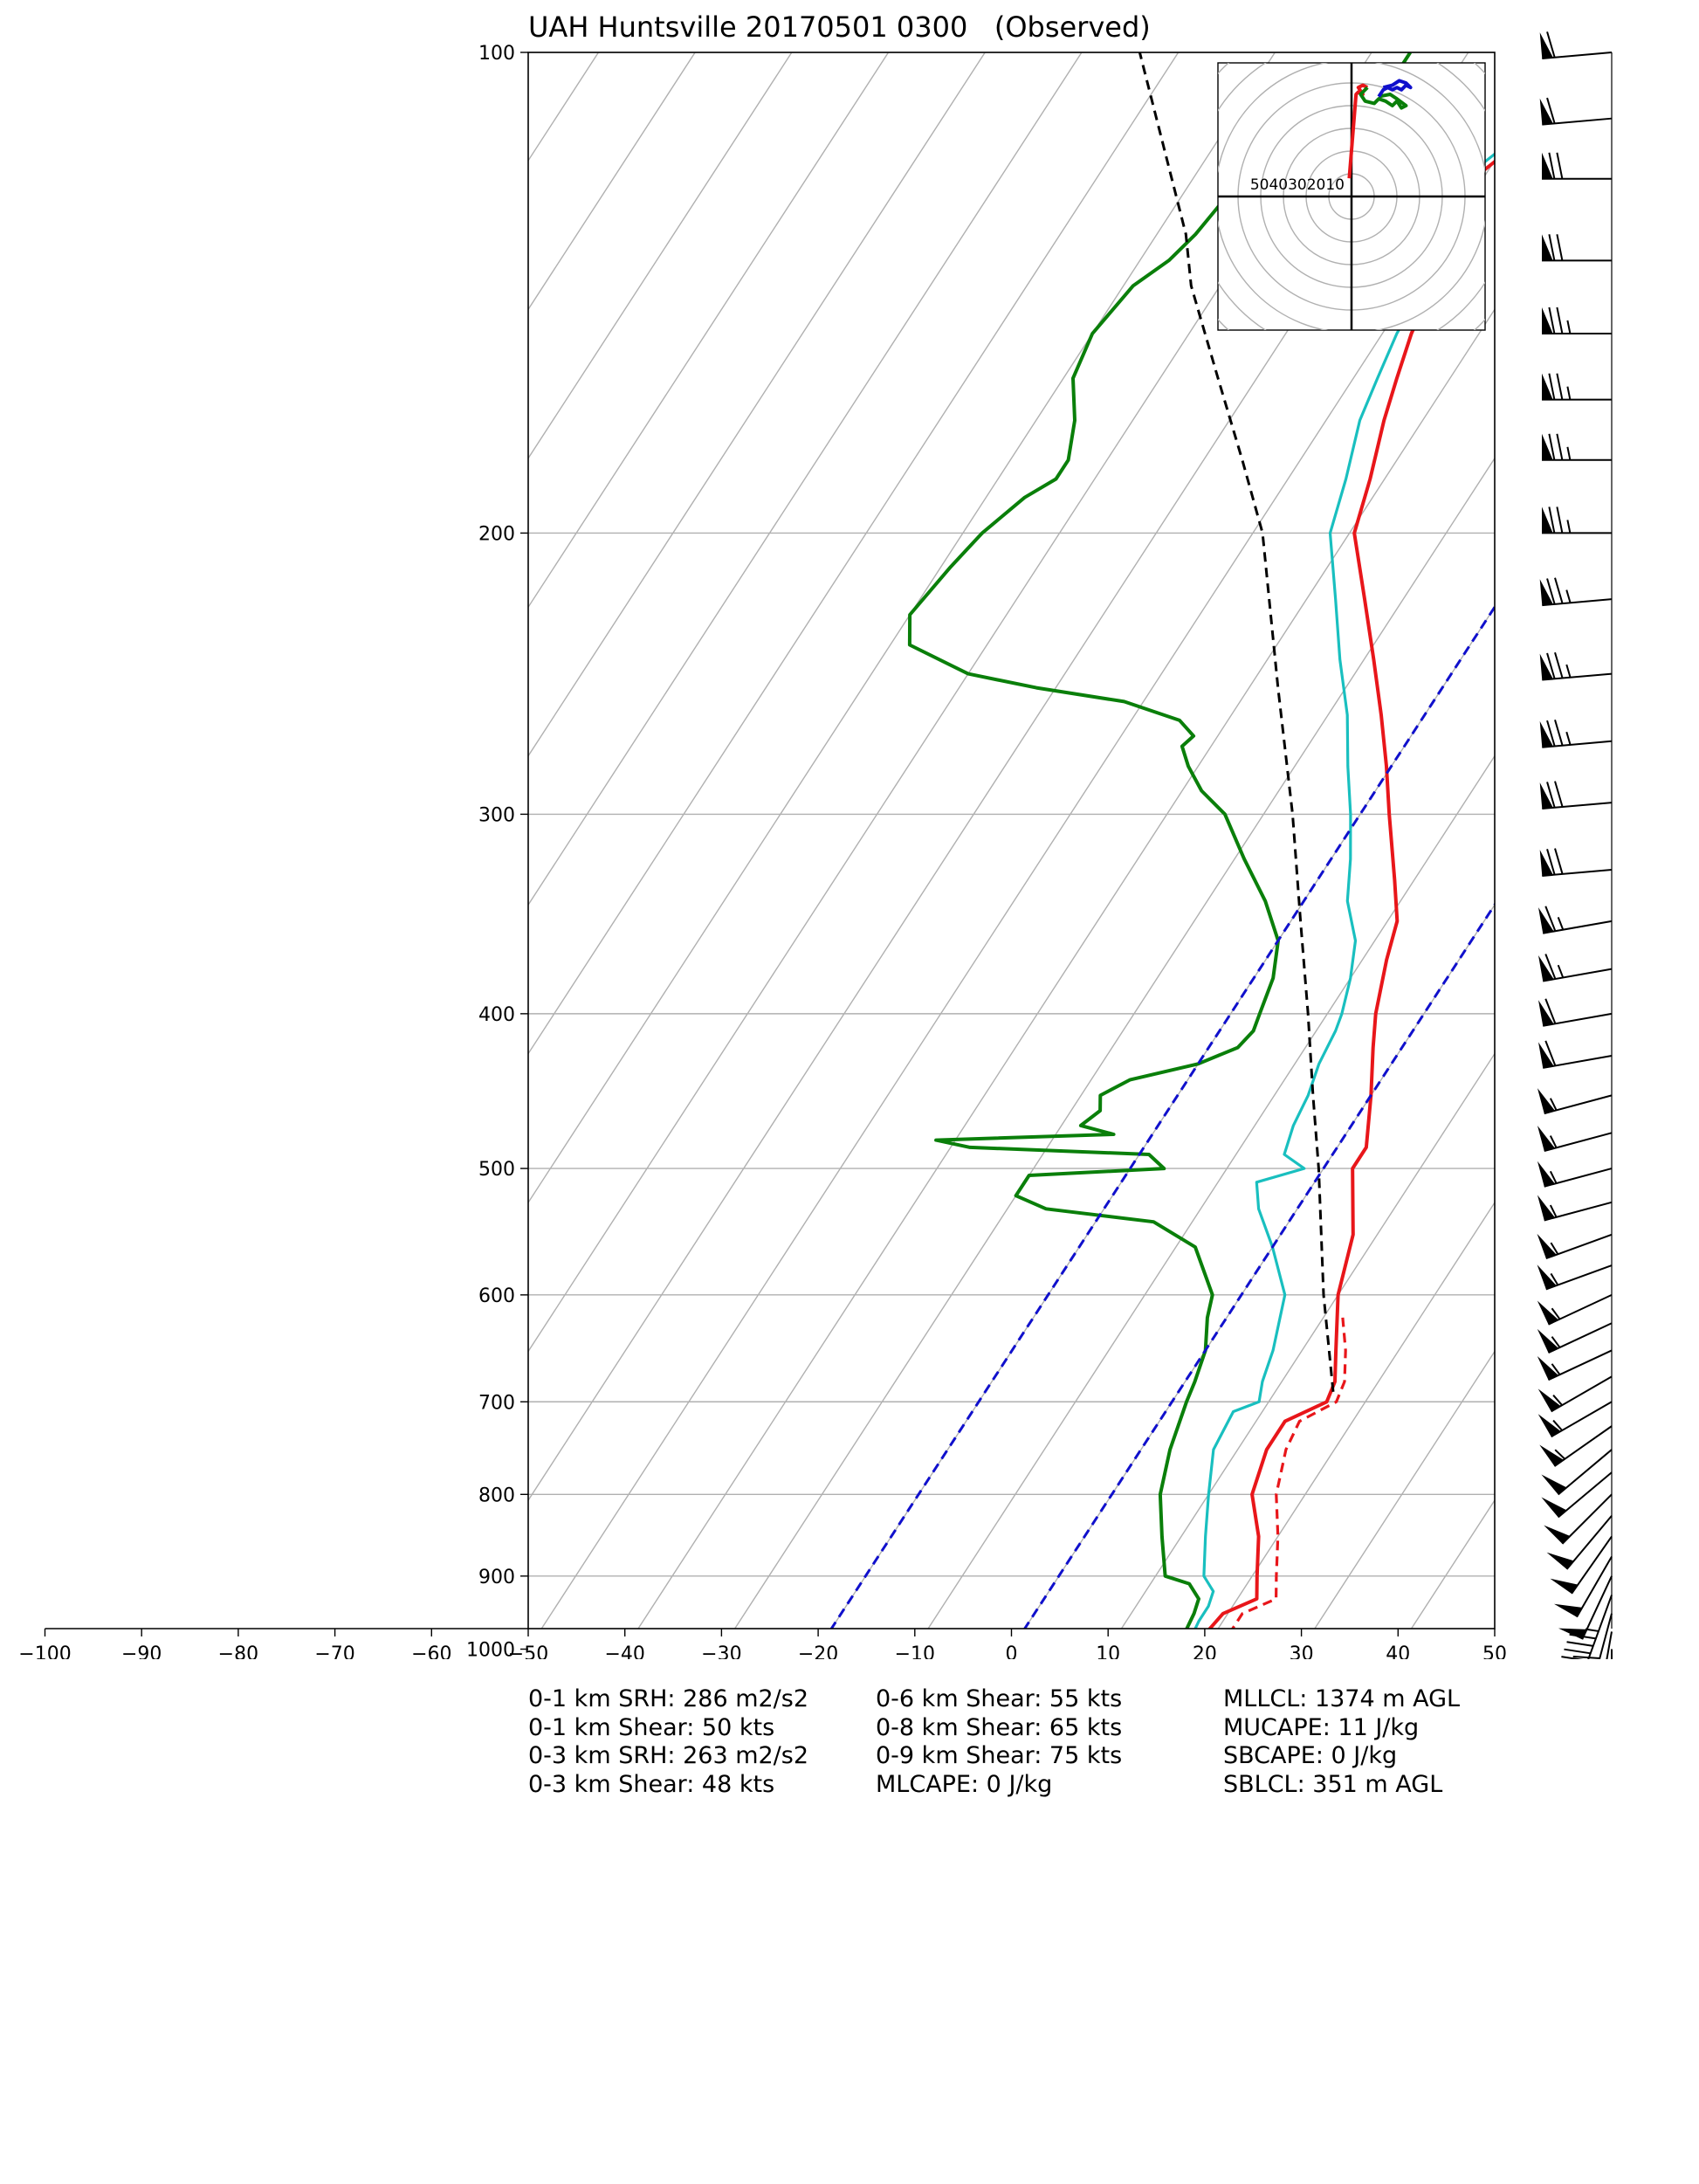 This screenshot has width=1699, height=2184. What do you see at coordinates (1205, 1651) in the screenshot?
I see `x-tick-label: 20` at bounding box center [1205, 1651].